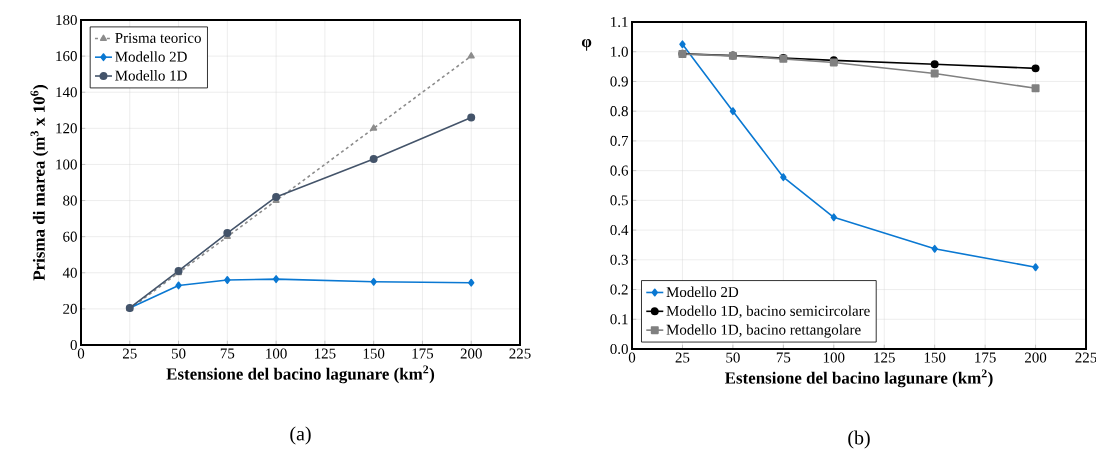 This screenshot has width=1096, height=452. Describe the element at coordinates (619, 81) in the screenshot. I see `y-tick-label: 0.9` at that location.